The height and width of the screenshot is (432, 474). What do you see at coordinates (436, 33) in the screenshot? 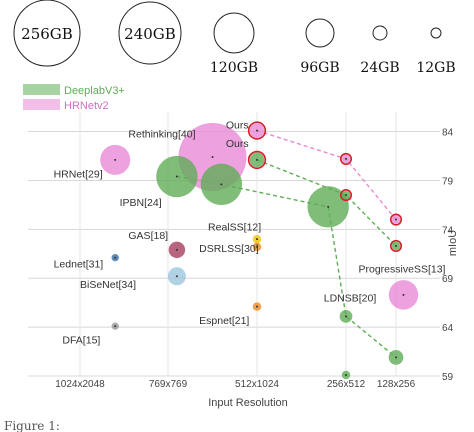
I see `size-legend-bubble-12gb` at bounding box center [436, 33].